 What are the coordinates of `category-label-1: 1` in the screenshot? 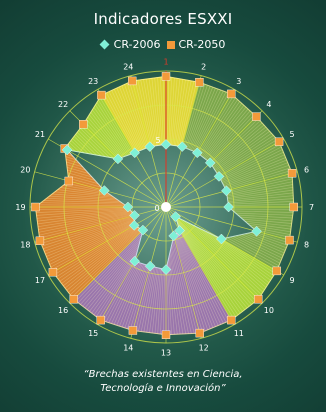 It's located at (165, 62).